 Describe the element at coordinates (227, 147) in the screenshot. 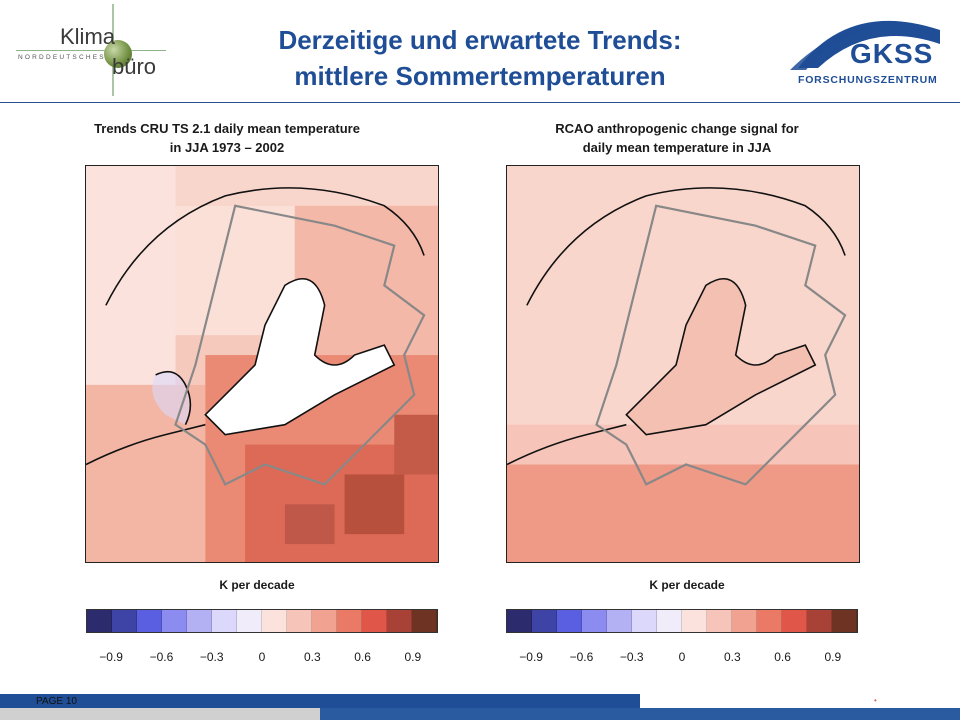

I see `panel-title-line2: in JJA 1973 – 2002` at that location.